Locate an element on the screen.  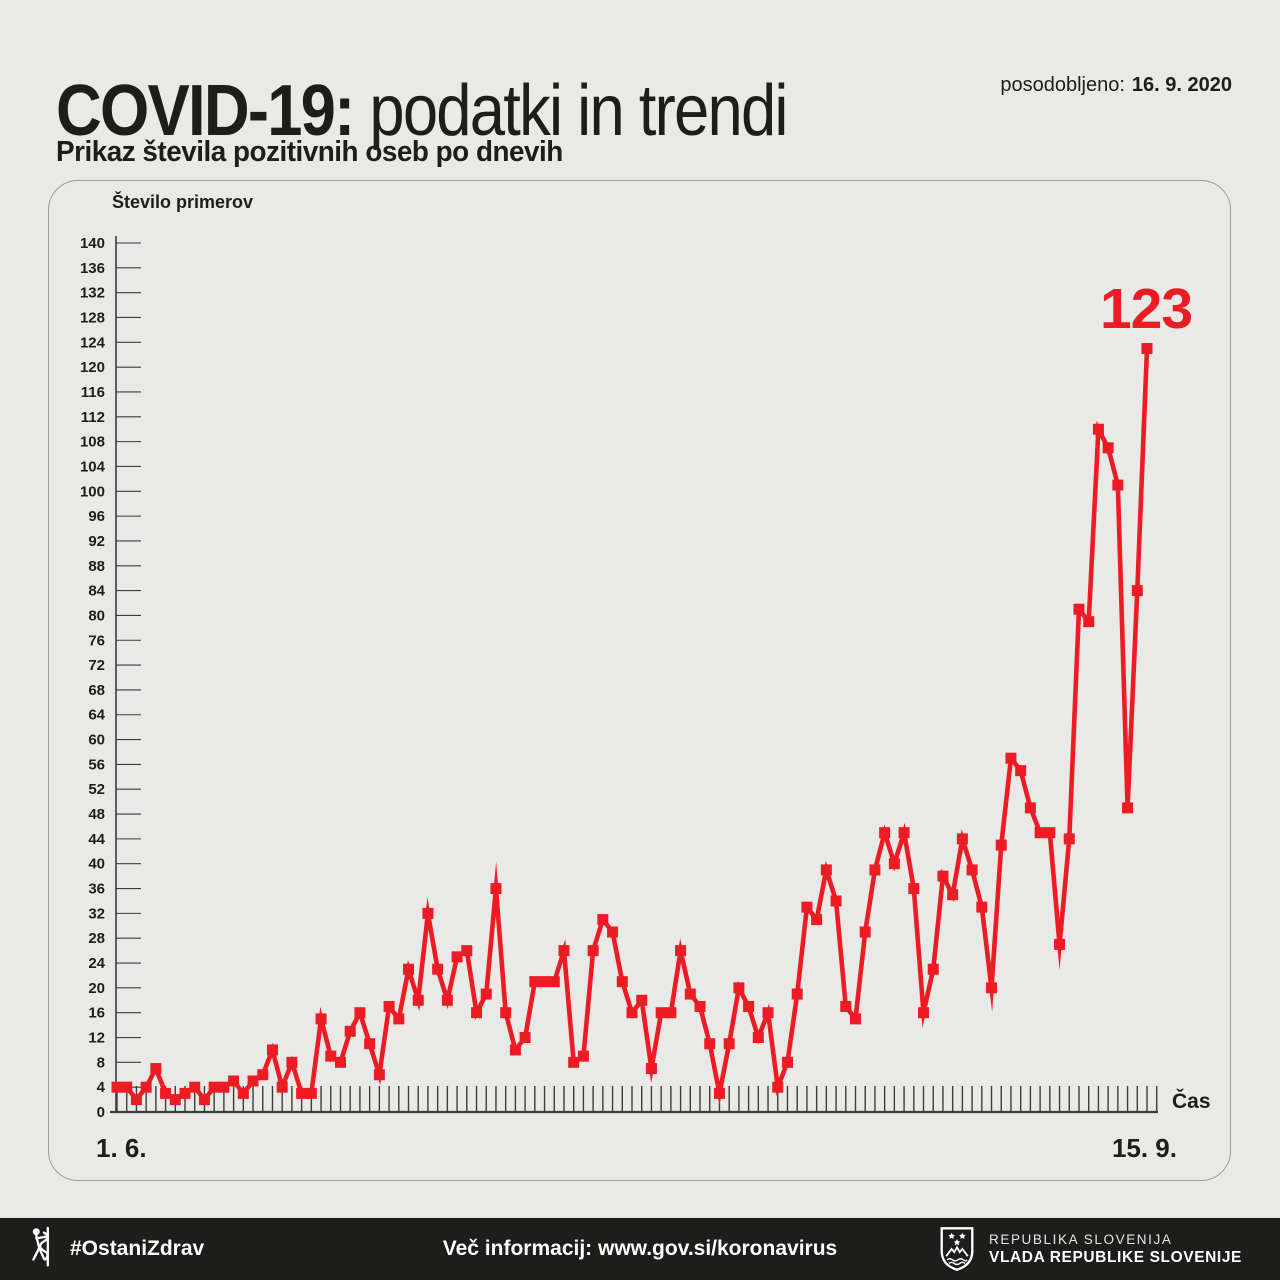
page-title-light: podatki in trendi is located at coordinates (570, 111).